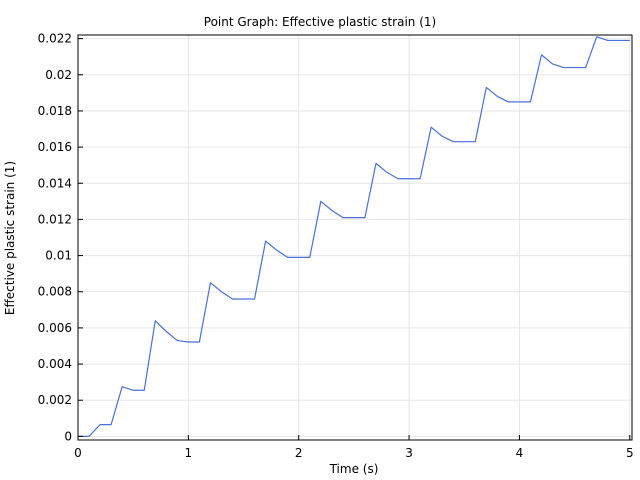  I want to click on y-tick-label: 0, so click(68, 436).